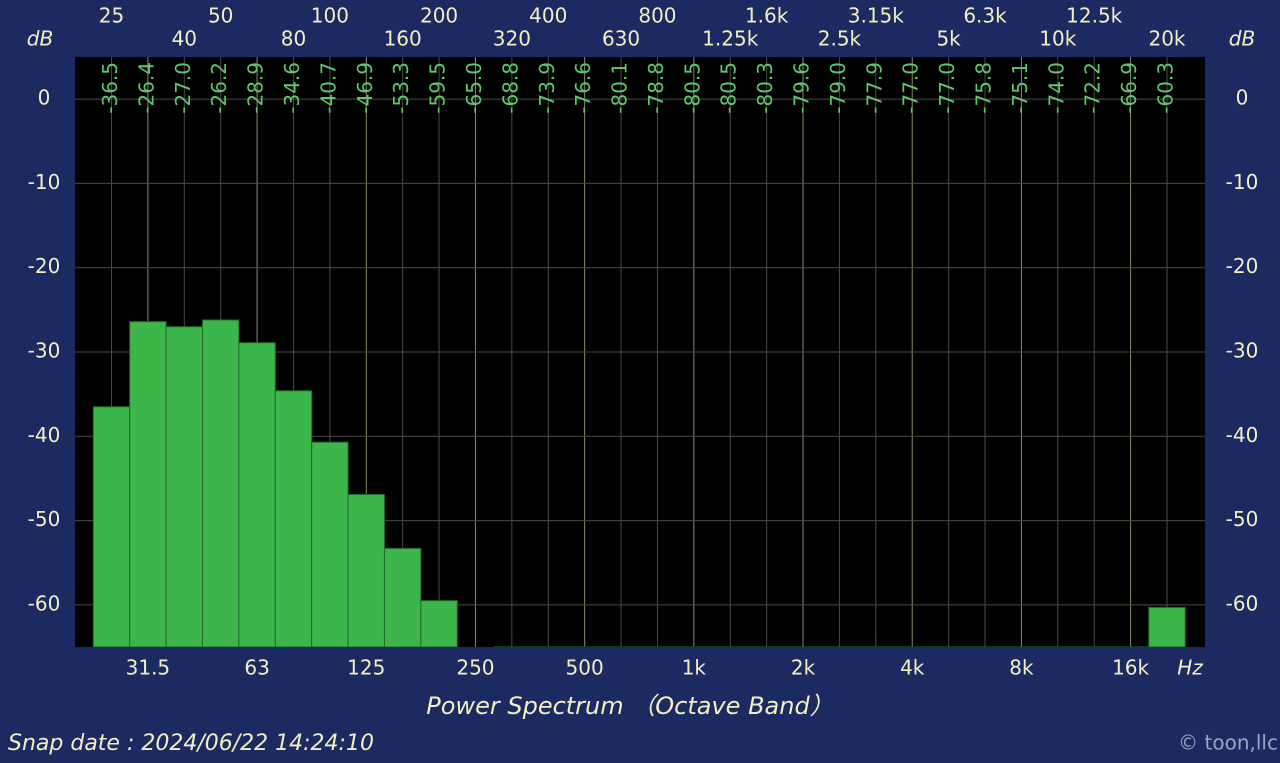  What do you see at coordinates (874, 88) in the screenshot?
I see `value-label: -77.9` at bounding box center [874, 88].